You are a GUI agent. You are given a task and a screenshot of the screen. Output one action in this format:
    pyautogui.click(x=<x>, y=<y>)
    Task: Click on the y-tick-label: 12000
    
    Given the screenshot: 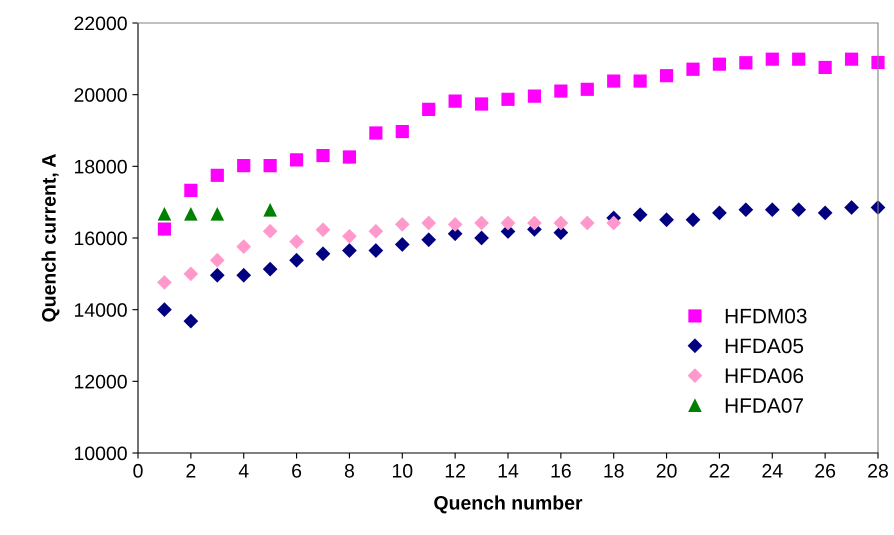 What is the action you would take?
    pyautogui.click(x=101, y=381)
    